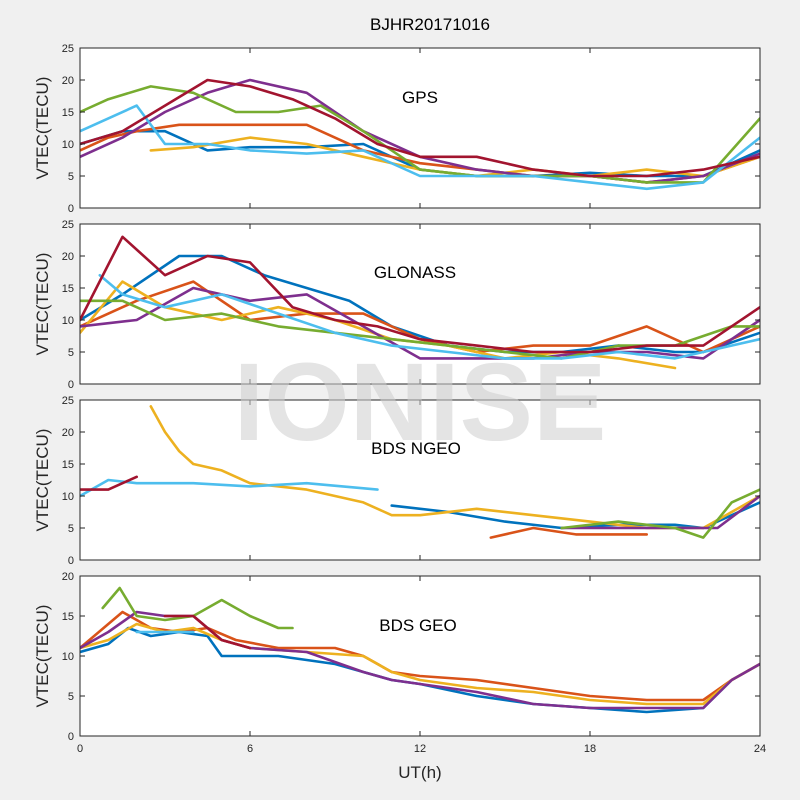 The width and height of the screenshot is (800, 800). Describe the element at coordinates (250, 749) in the screenshot. I see `x-tick-label: 6` at that location.